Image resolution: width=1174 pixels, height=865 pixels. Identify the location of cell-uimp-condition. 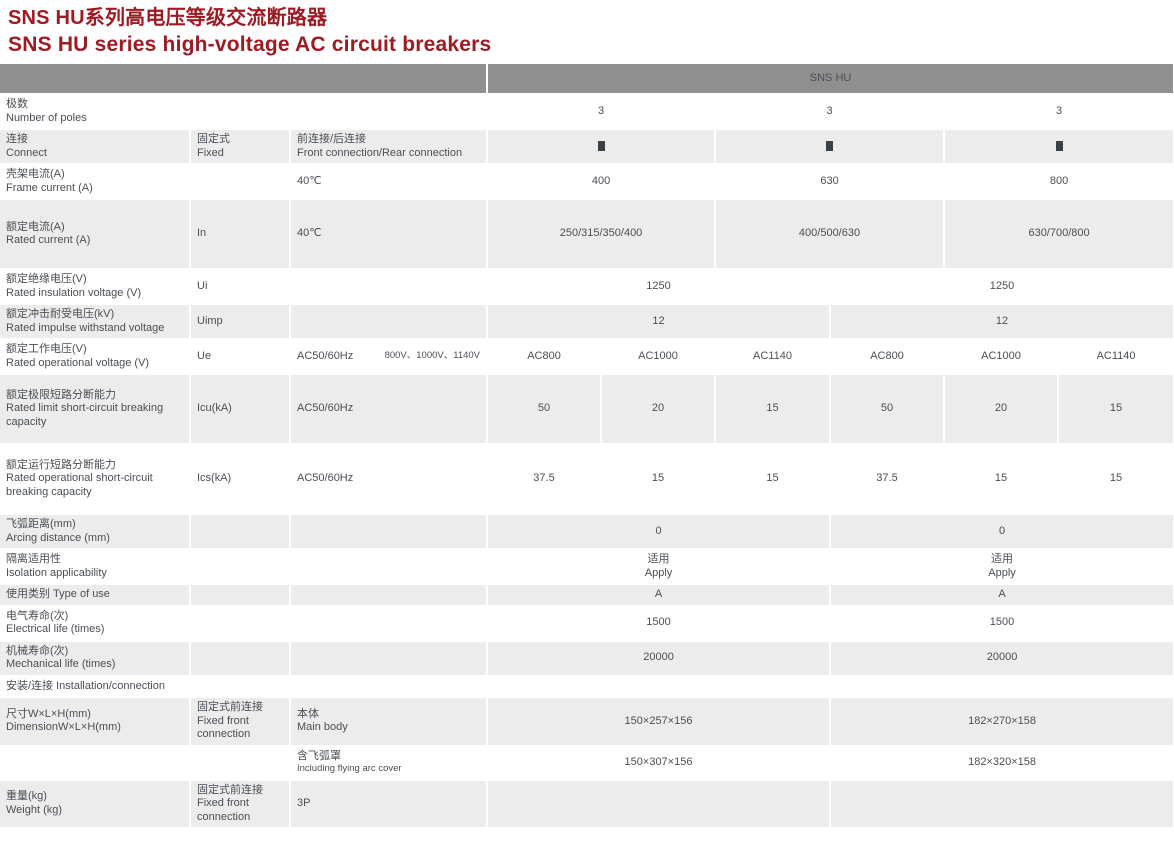
(389, 322).